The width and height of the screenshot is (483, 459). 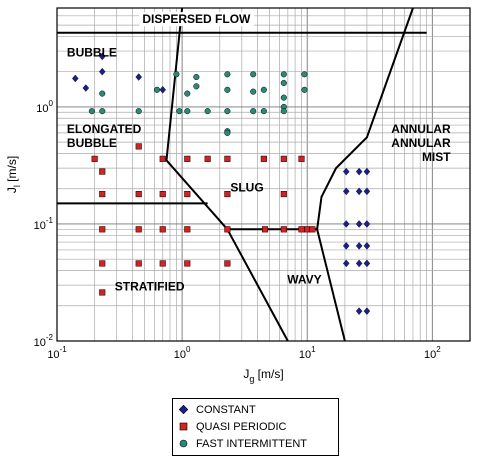 I want to click on region-label: STRATIFIED, so click(x=150, y=287).